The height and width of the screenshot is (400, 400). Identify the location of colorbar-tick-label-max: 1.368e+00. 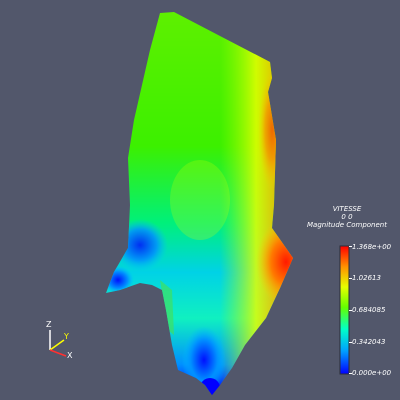
(372, 247).